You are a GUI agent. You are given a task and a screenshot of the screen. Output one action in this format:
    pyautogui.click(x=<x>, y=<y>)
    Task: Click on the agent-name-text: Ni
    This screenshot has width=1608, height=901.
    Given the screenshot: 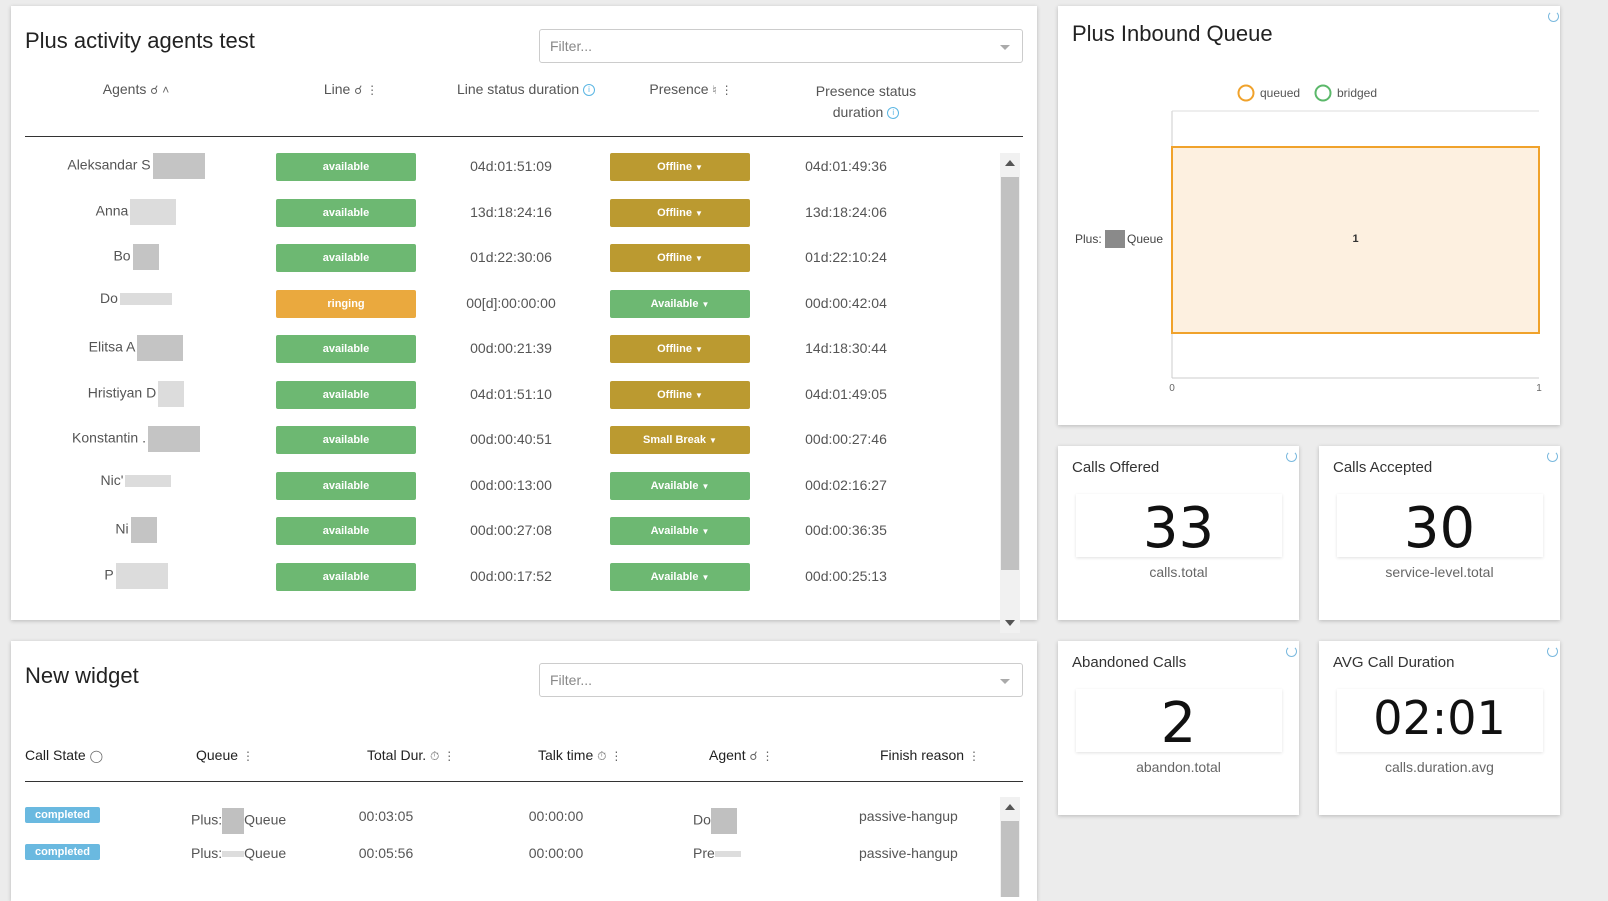 What is the action you would take?
    pyautogui.click(x=122, y=528)
    